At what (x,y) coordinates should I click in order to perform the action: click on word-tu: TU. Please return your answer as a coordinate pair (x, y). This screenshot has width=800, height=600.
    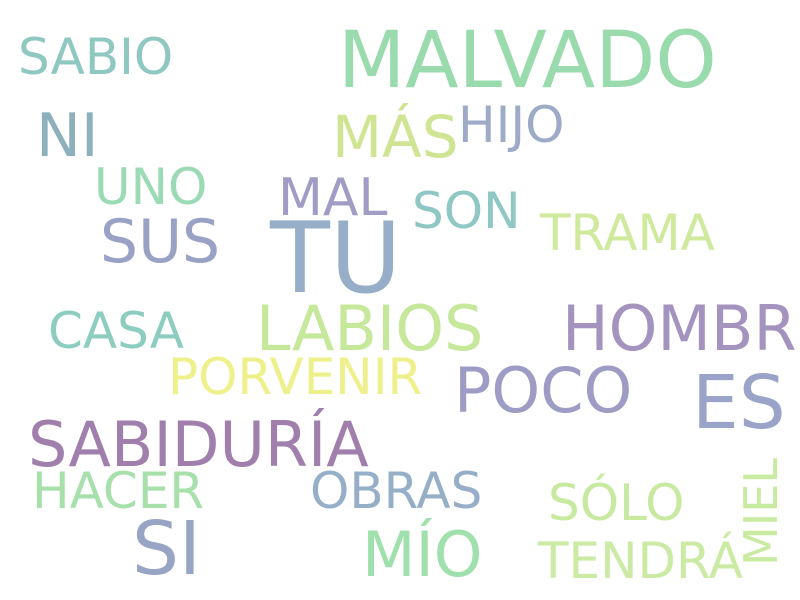
    Looking at the image, I should click on (336, 259).